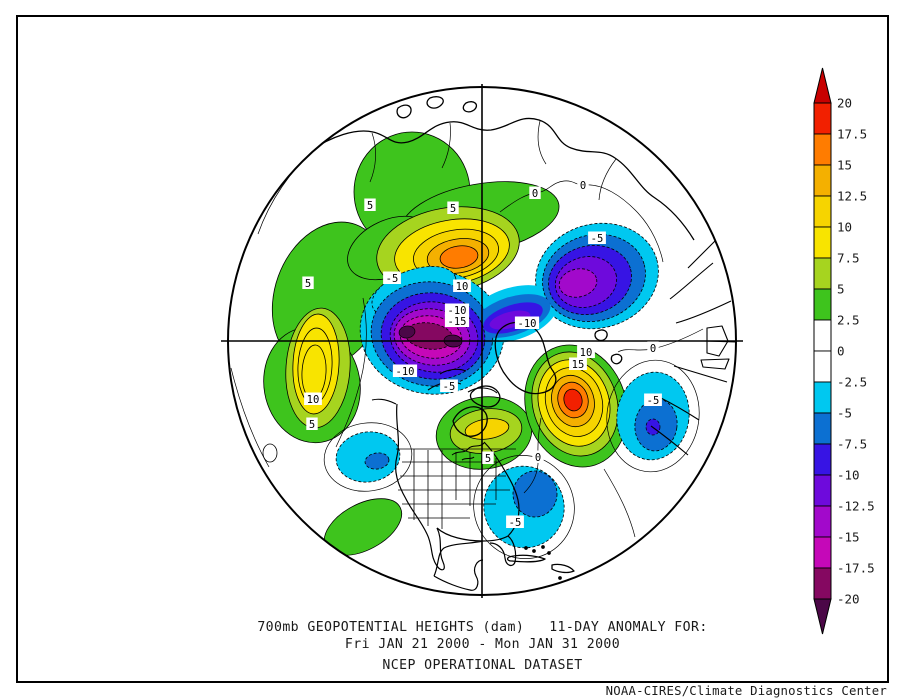  Describe the element at coordinates (841, 351) in the screenshot. I see `colorbar-tick-label: 0` at that location.